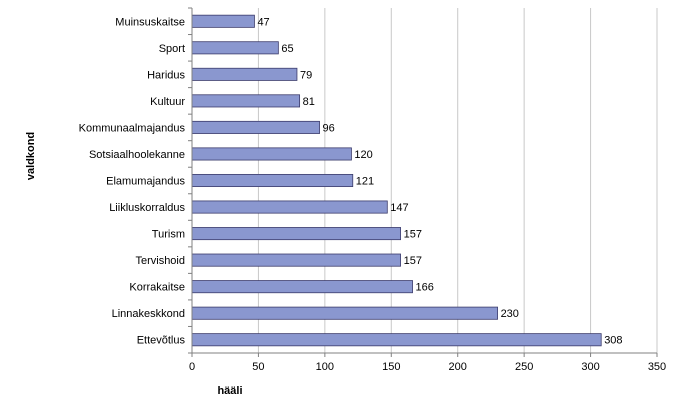 The image size is (679, 398). What do you see at coordinates (31, 156) in the screenshot?
I see `y-axis-title: valdkond` at bounding box center [31, 156].